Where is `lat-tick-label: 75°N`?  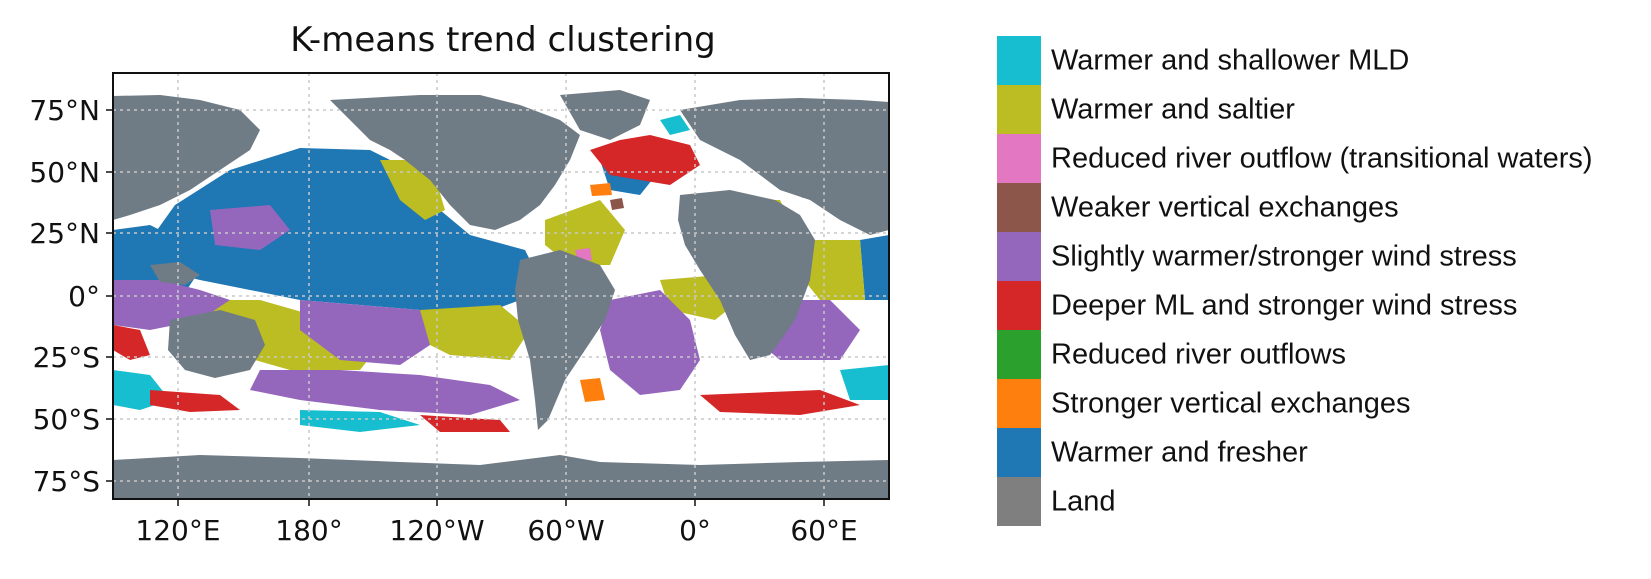
lat-tick-label: 75°N is located at coordinates (64, 110).